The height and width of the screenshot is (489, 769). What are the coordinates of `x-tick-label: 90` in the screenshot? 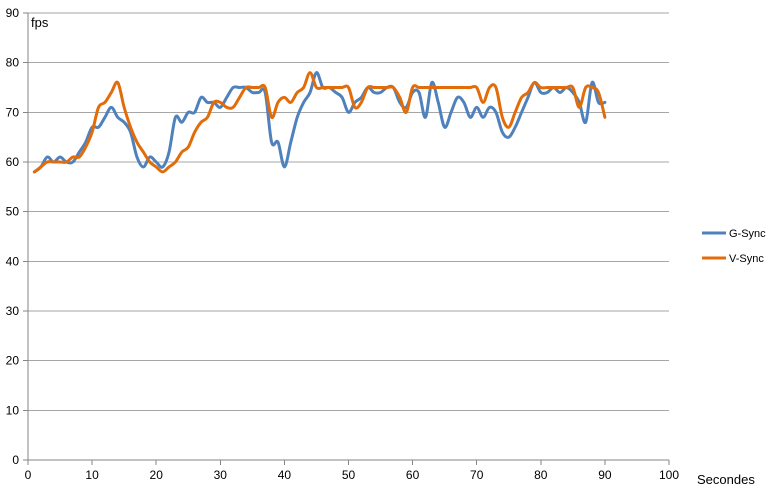 It's located at (605, 475).